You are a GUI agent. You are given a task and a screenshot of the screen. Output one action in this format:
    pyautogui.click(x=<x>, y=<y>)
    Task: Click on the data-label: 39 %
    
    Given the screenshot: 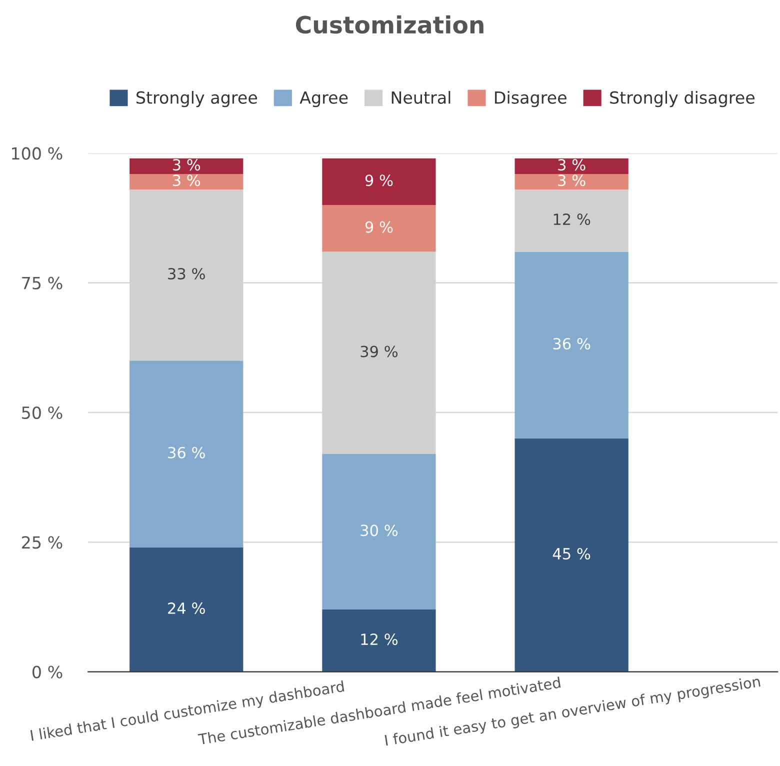 What is the action you would take?
    pyautogui.click(x=379, y=352)
    